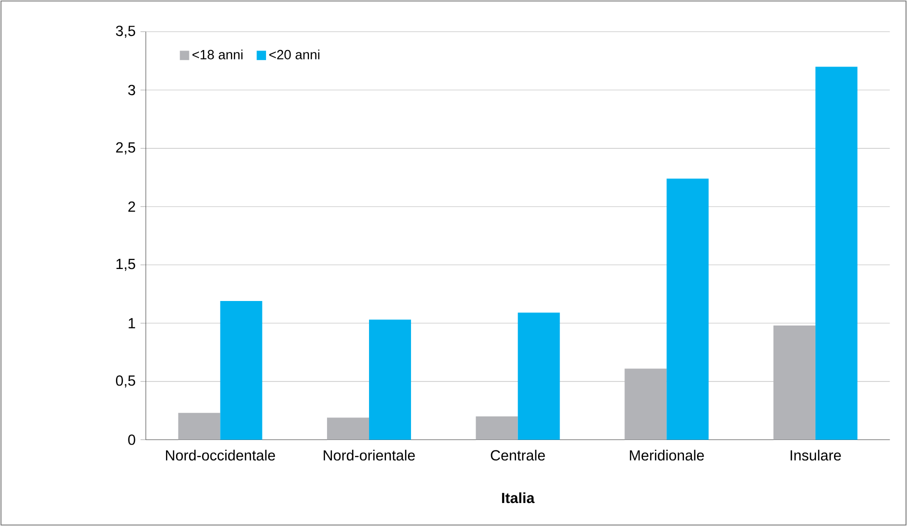 The image size is (907, 526). What do you see at coordinates (126, 381) in the screenshot?
I see `y-tick-label: 0,5` at bounding box center [126, 381].